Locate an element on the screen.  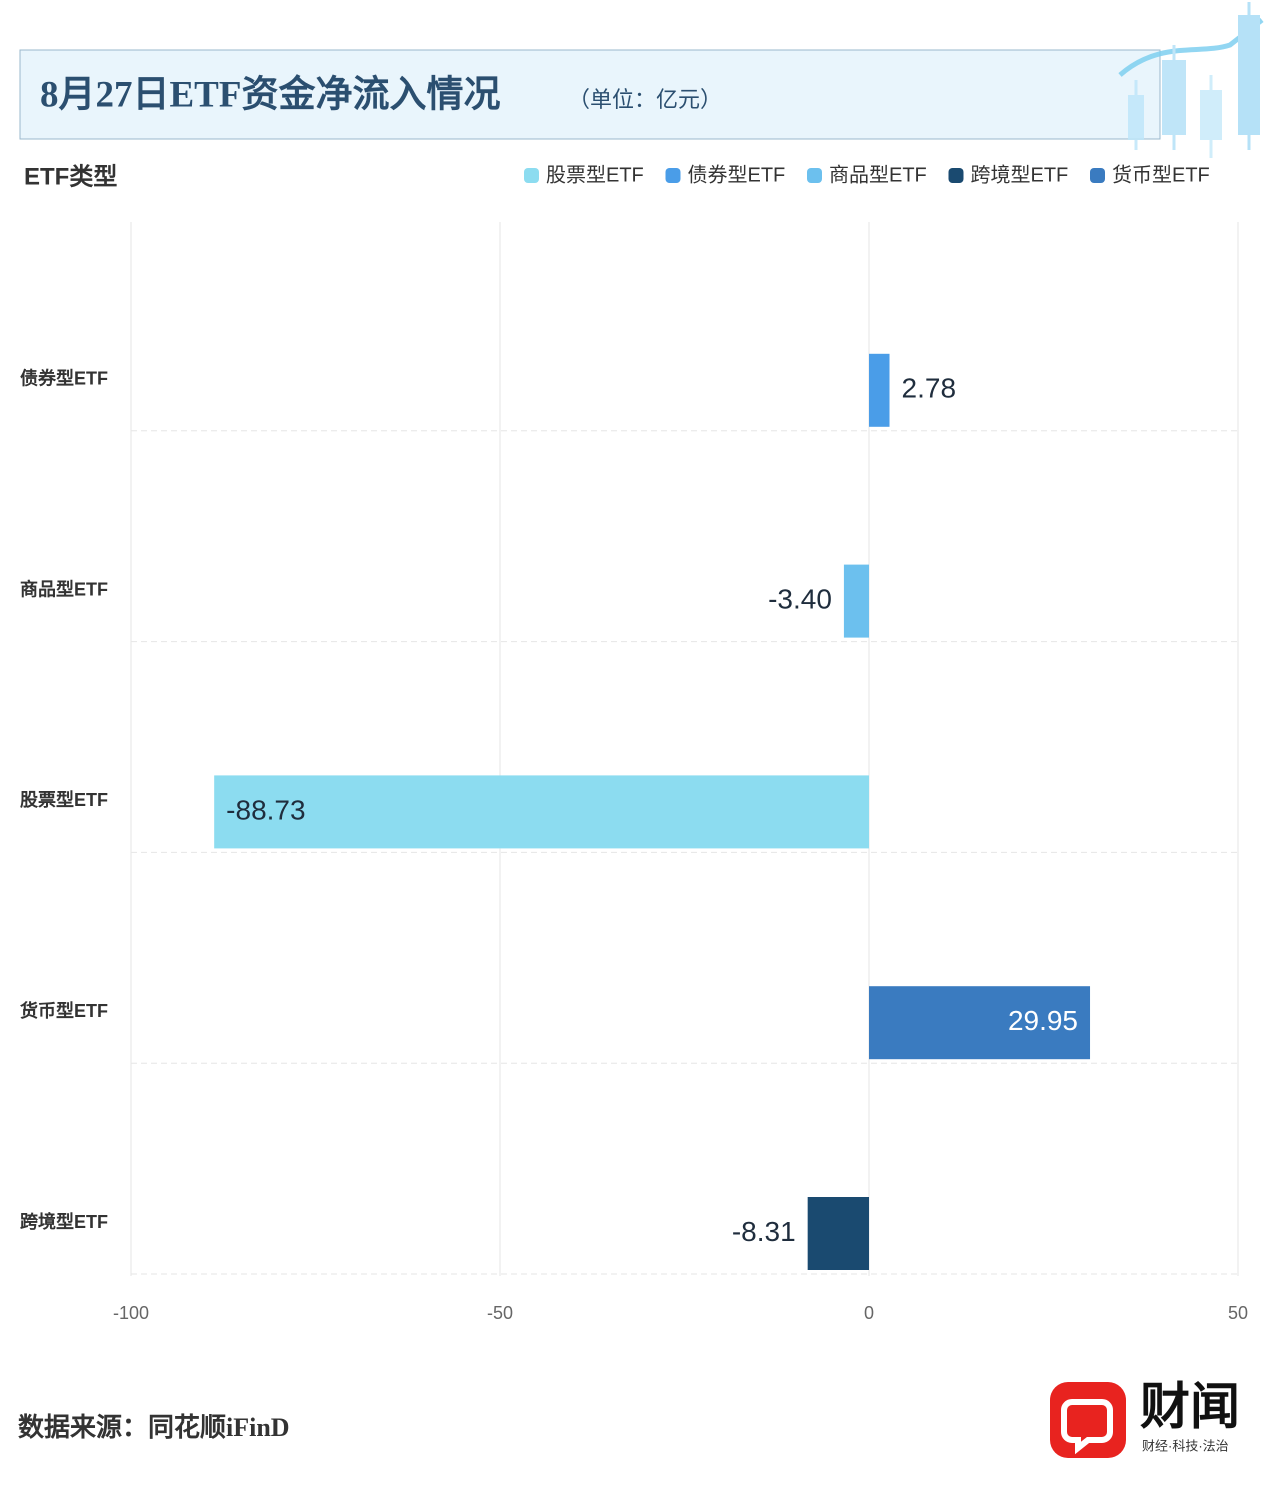
y-tick-label: 跨境型ETF is located at coordinates (64, 1221).